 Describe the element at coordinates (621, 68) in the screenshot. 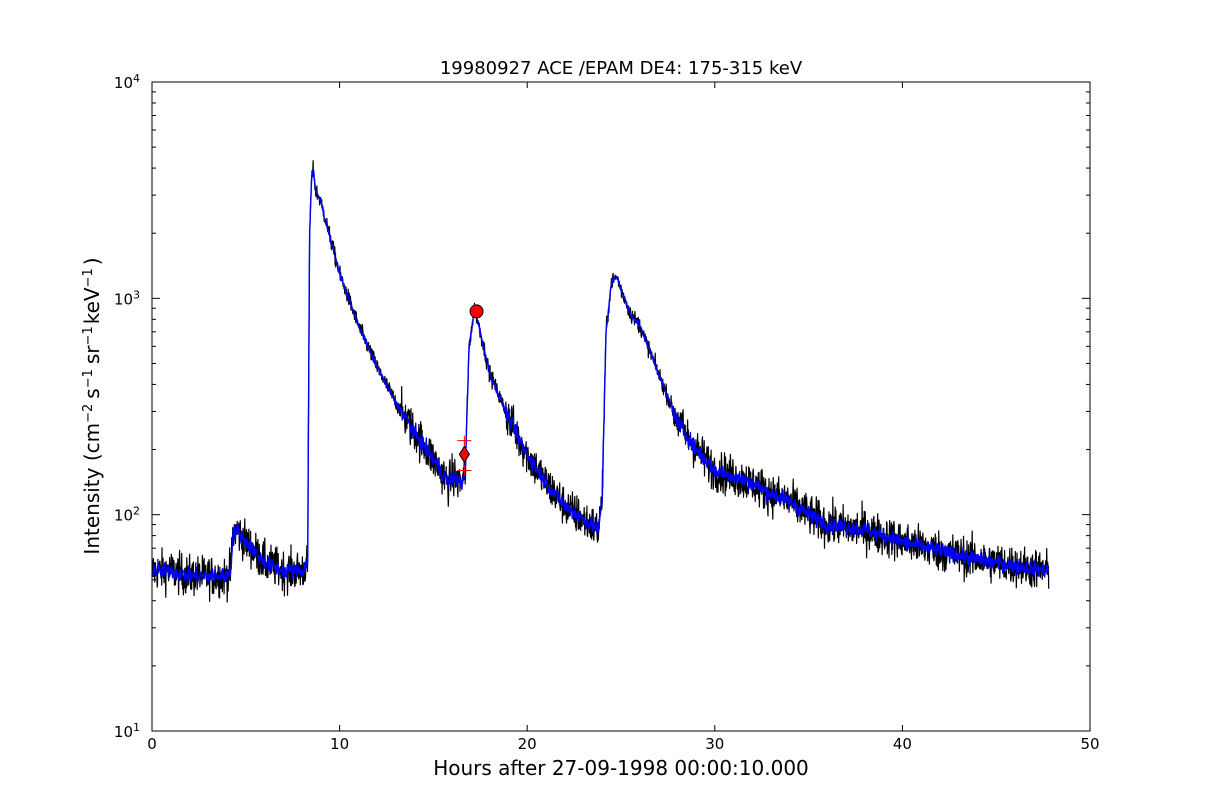

I see `chart-title: 19980927 ACE /EPAM DE4: 175-315 keV` at that location.